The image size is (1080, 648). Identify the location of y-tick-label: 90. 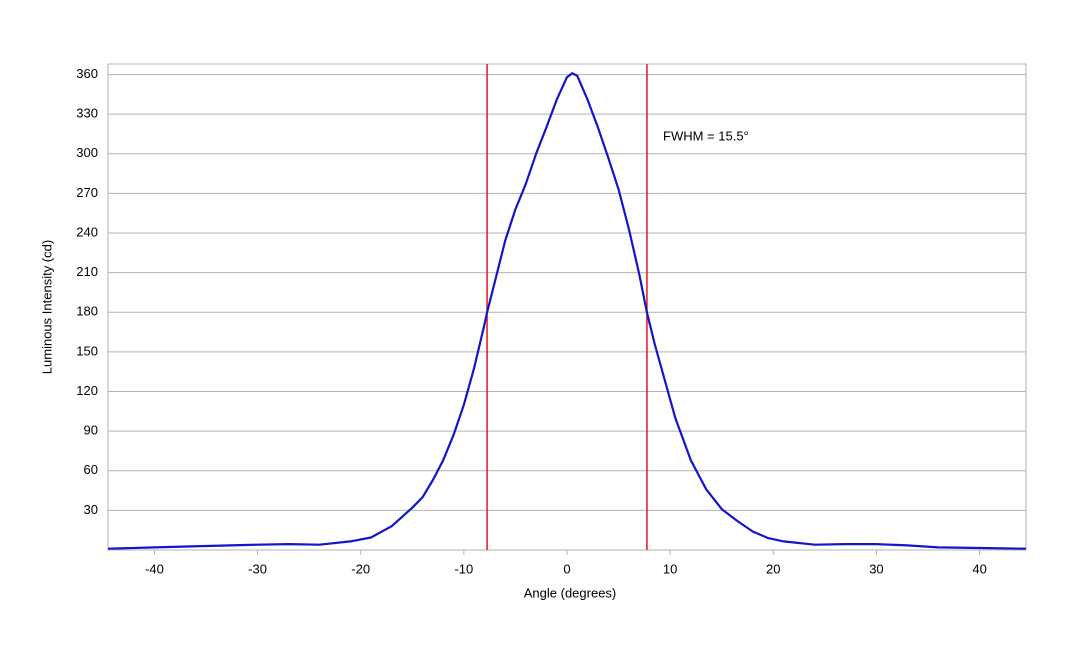
(91, 430).